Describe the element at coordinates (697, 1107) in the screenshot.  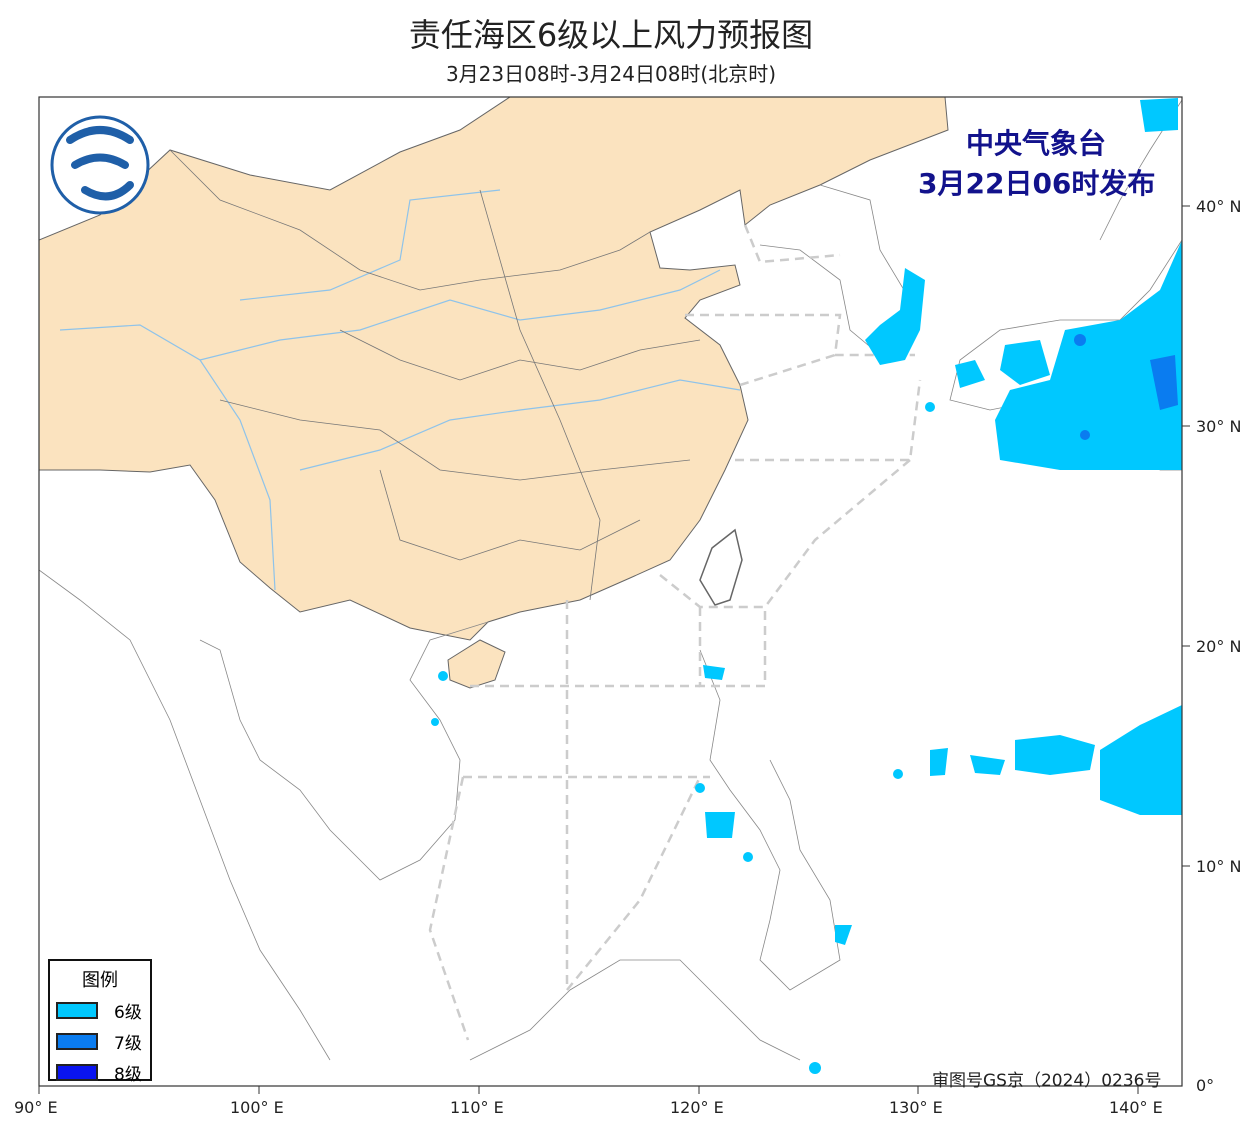
I see `lon-label: 120° E` at that location.